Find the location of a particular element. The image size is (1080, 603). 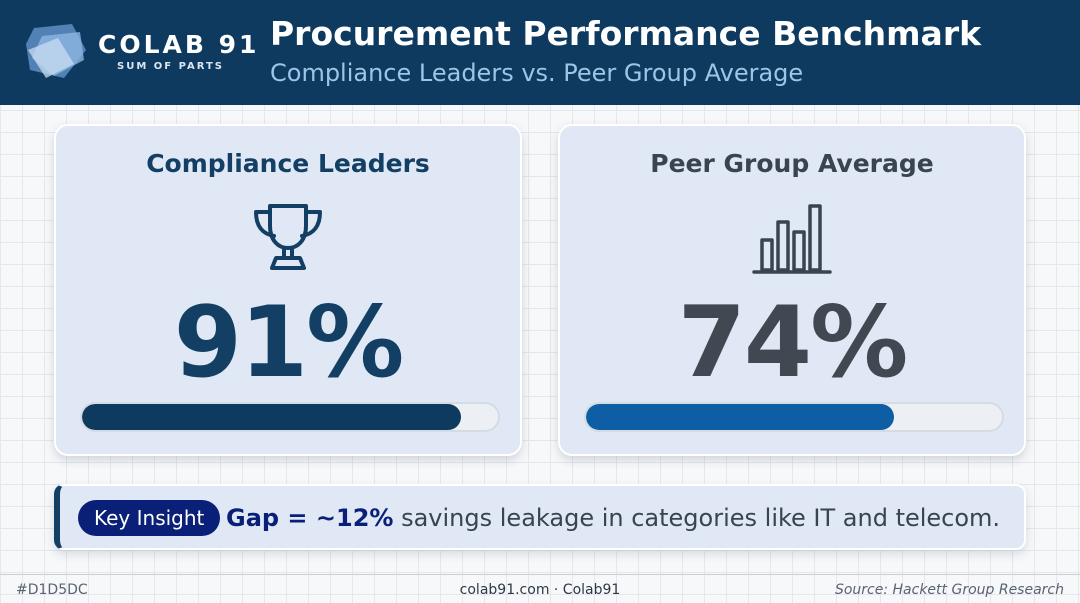

brand-name: COLAB 91 is located at coordinates (179, 44).